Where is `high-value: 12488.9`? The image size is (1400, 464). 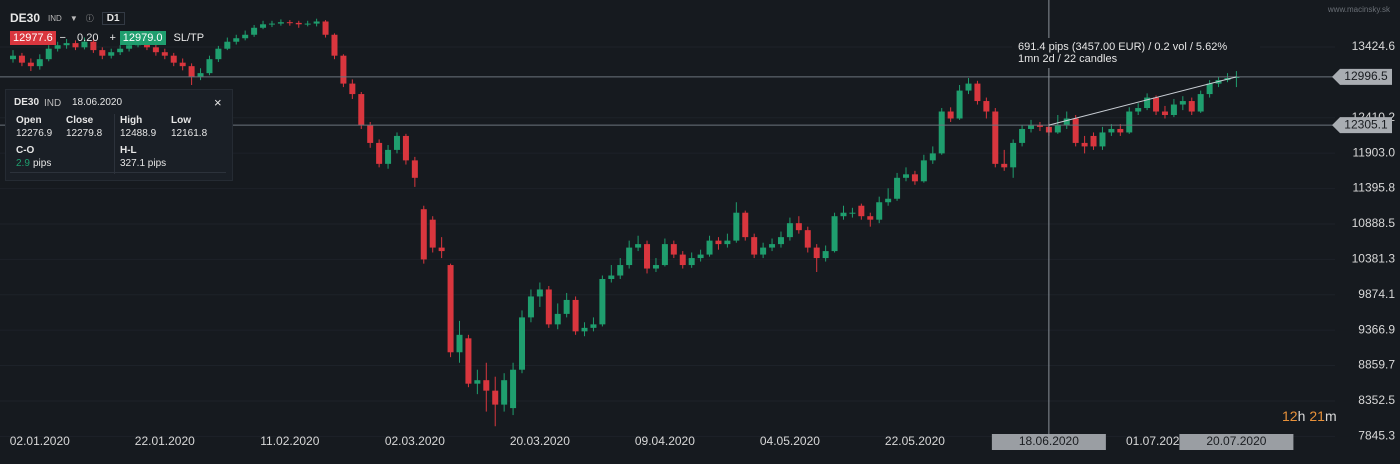
high-value: 12488.9 is located at coordinates (138, 133).